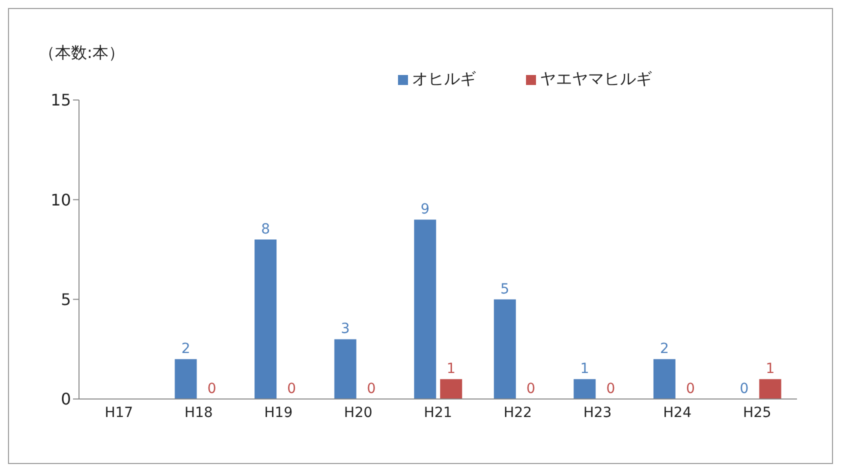 The image size is (841, 472). I want to click on y-tick-label: 10, so click(60, 200).